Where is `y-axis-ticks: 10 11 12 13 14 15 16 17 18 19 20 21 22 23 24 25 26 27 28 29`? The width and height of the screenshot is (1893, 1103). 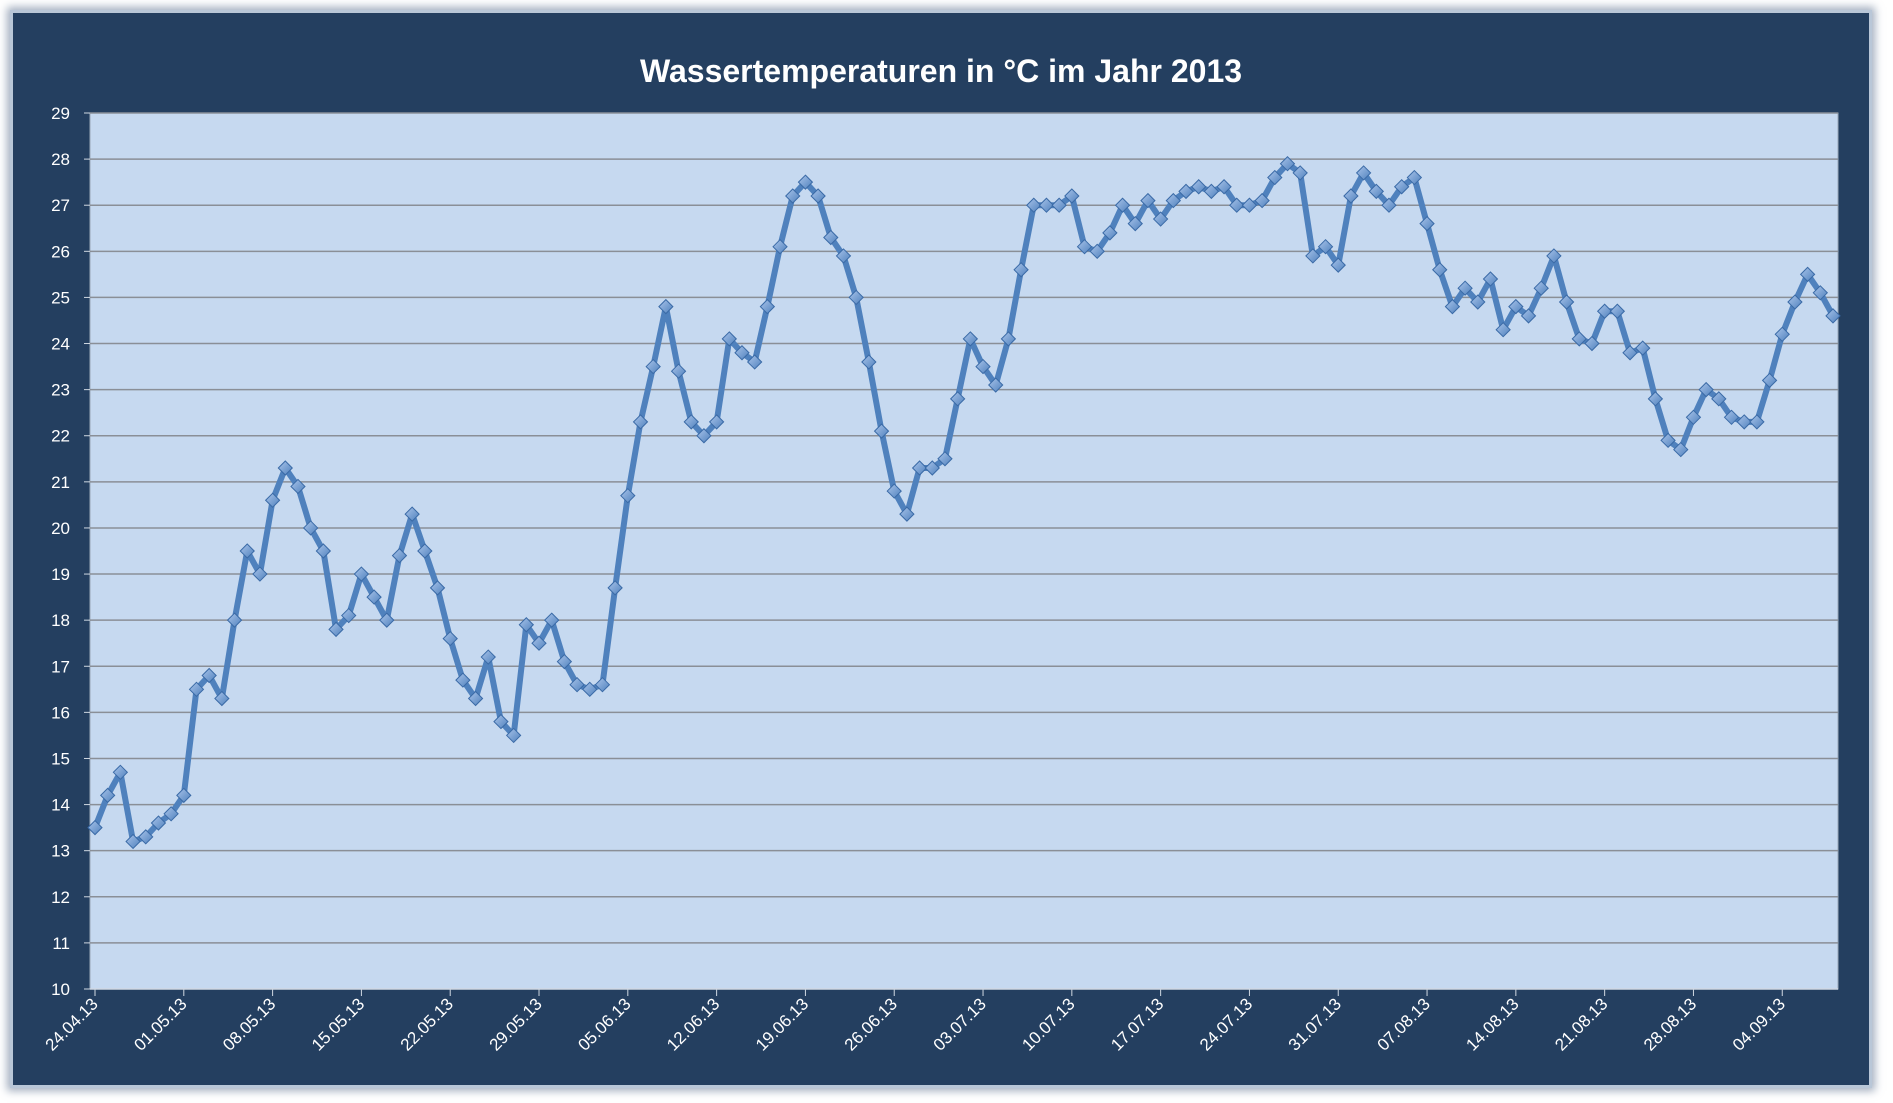 y-axis-ticks: 10 11 12 13 14 15 16 17 18 19 20 21 22 23 24 25 26 27 28 29 is located at coordinates (70, 551).